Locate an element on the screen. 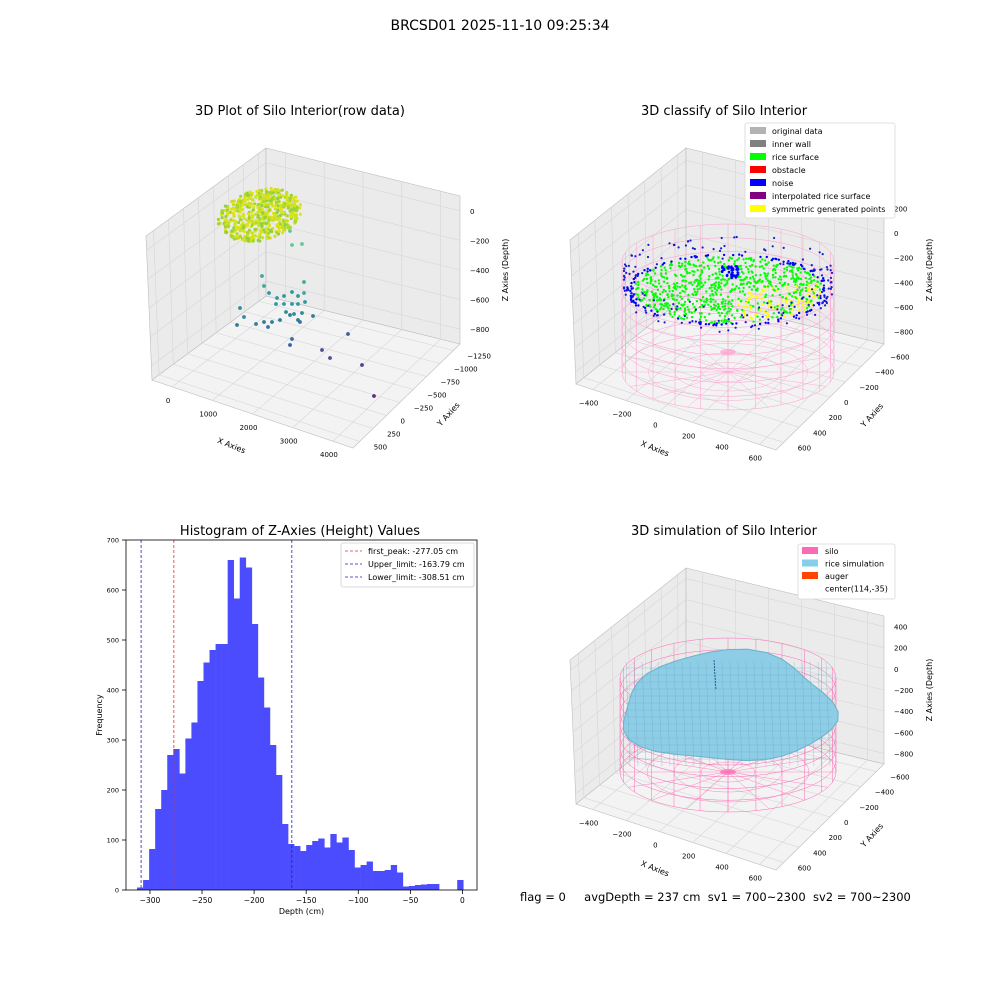  simulation-mesh-line is located at coordinates (820, 714).